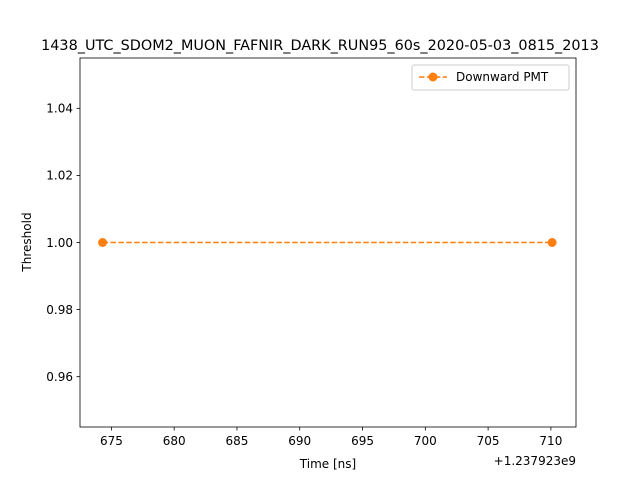 The height and width of the screenshot is (480, 640). Describe the element at coordinates (59, 243) in the screenshot. I see `y-tick-label: 1.00` at that location.